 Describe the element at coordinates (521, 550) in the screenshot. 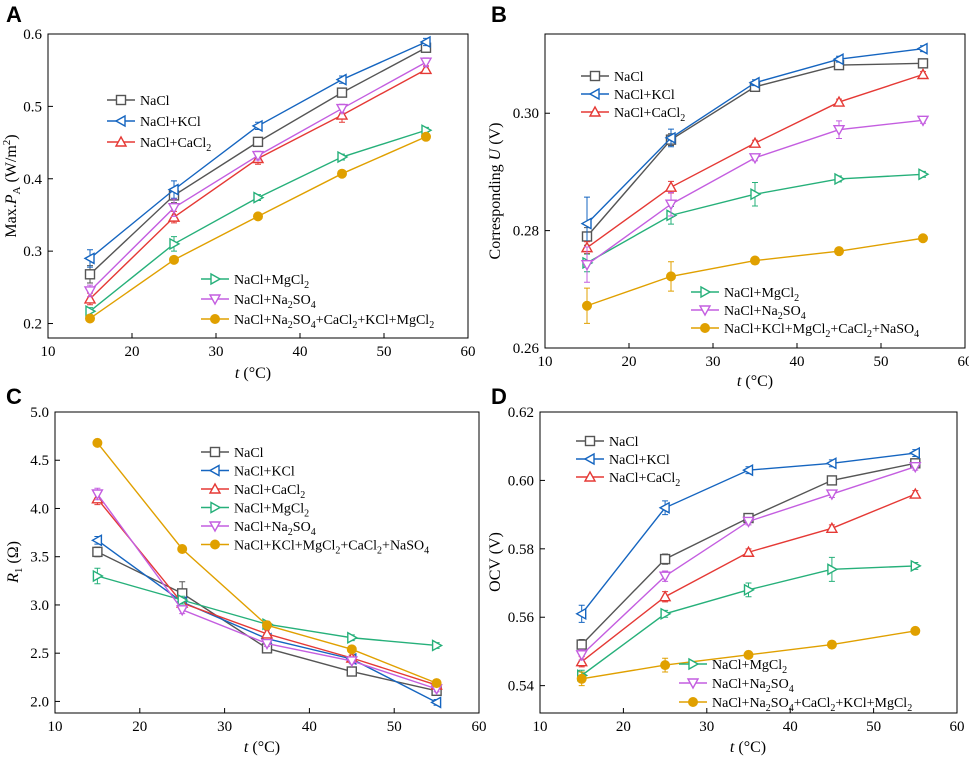

I see `y-tick-label: 0.58` at that location.